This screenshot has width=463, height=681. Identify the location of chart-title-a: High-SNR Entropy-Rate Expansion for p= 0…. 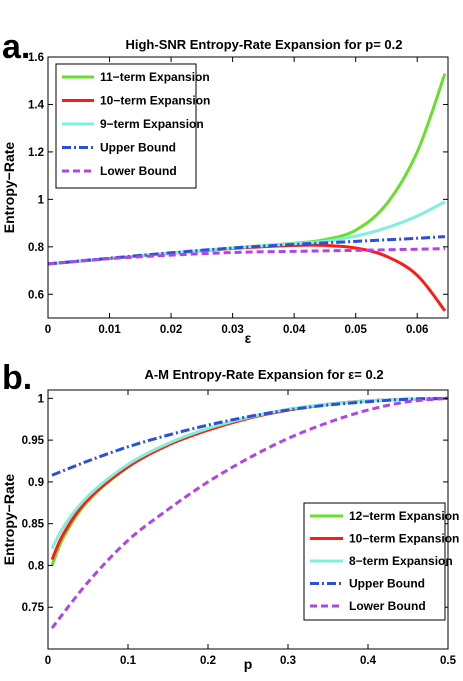
(263, 44).